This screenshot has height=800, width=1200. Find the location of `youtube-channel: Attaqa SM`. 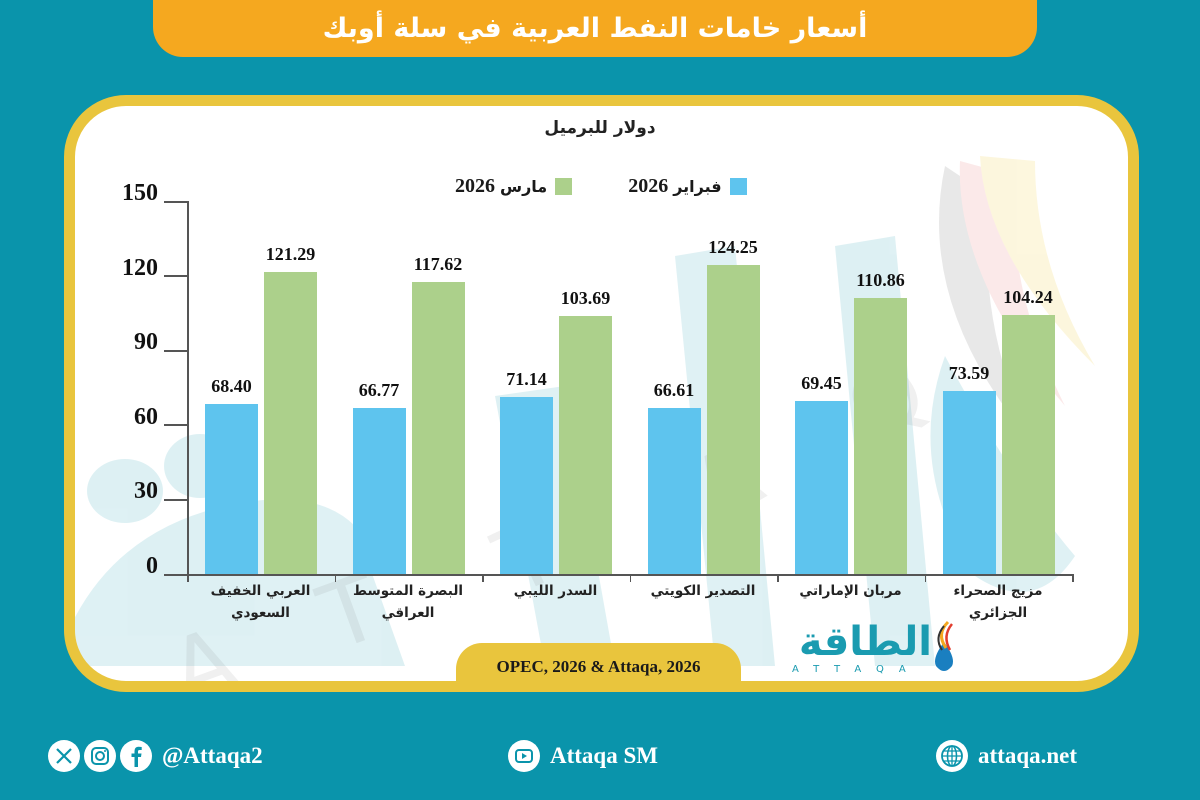

youtube-channel: Attaqa SM is located at coordinates (604, 755).